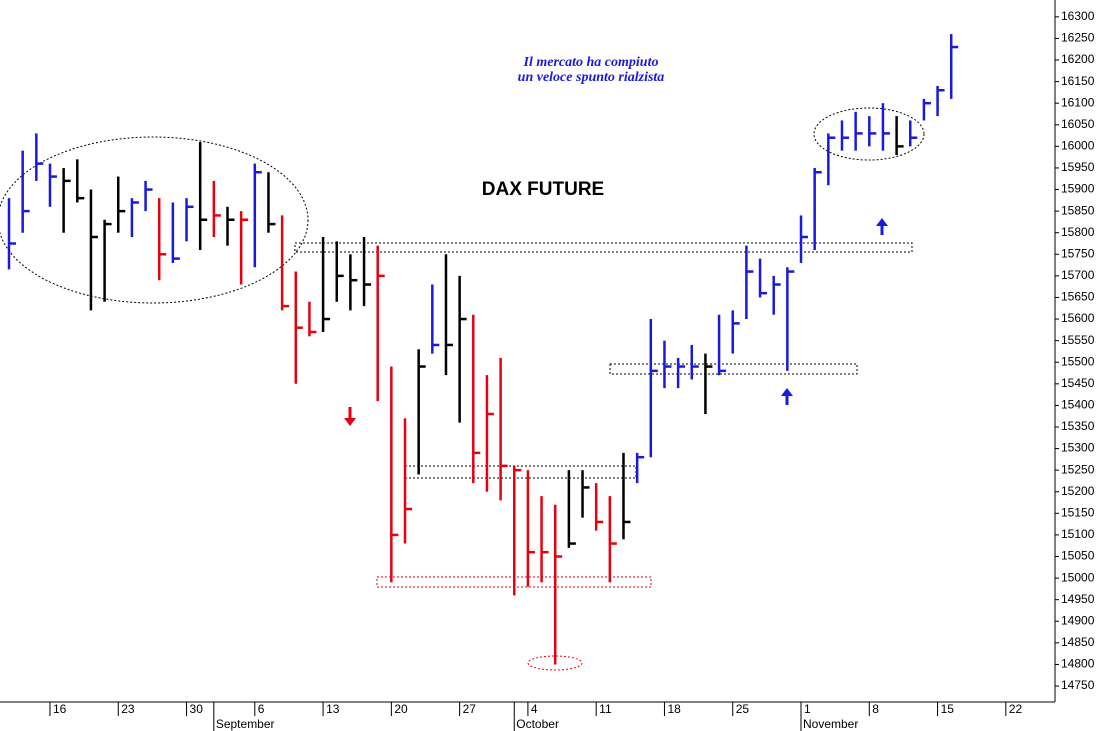 This screenshot has height=731, width=1103. Describe the element at coordinates (60, 709) in the screenshot. I see `x-tick-label: 16` at that location.